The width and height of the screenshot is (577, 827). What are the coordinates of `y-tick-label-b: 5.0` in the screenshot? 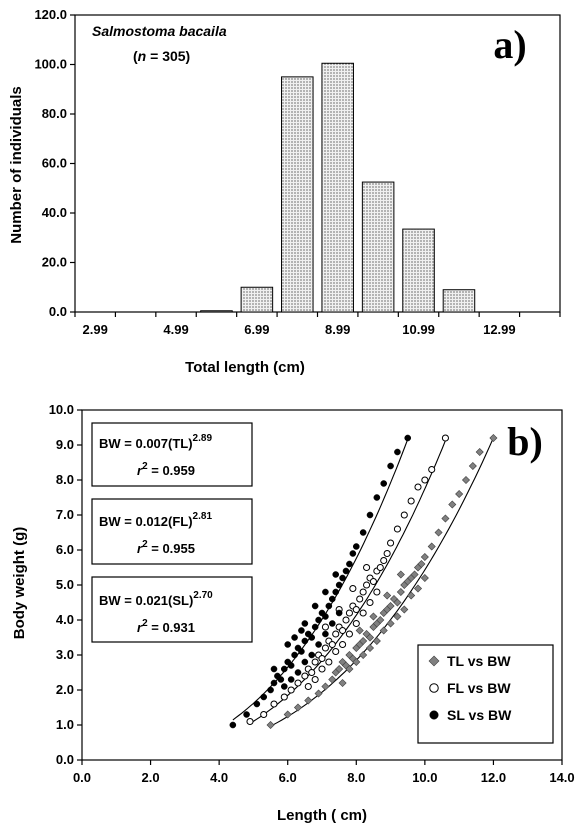 It's located at (65, 584).